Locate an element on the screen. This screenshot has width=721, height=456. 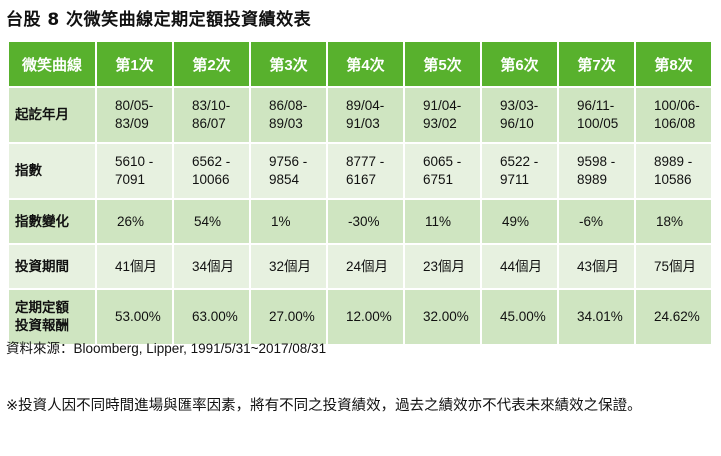
column-header: 第1次 is located at coordinates (134, 64).